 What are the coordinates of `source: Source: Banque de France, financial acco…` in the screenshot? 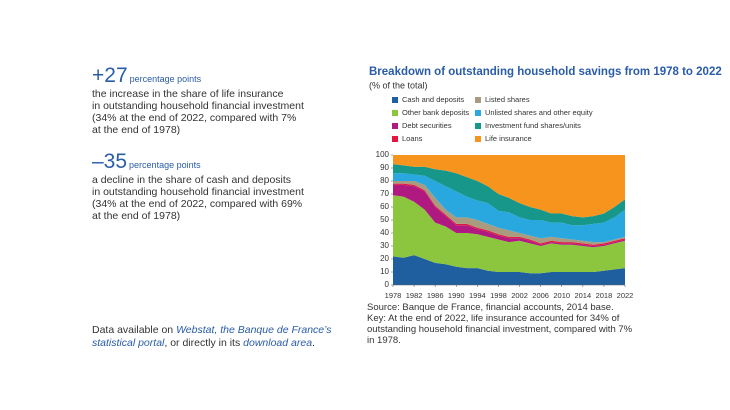 It's located at (490, 307).